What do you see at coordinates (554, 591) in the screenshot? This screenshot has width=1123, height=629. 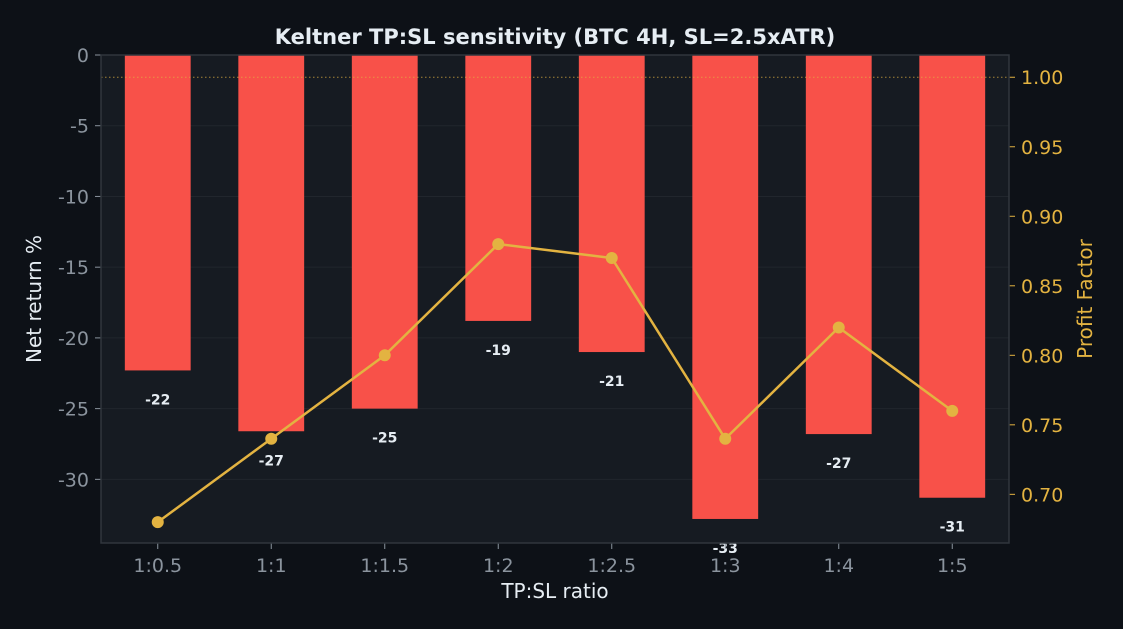 I see `x-axis-label: TP:SL ratio` at bounding box center [554, 591].